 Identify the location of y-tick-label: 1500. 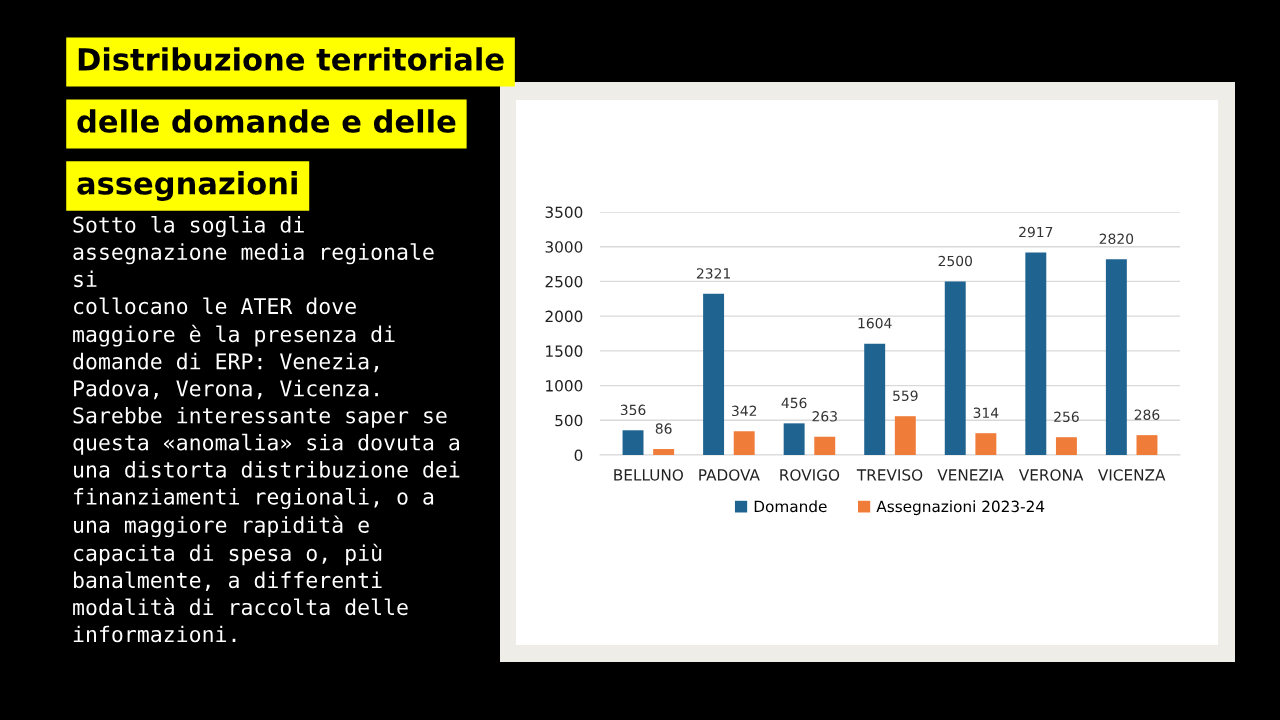
(564, 351).